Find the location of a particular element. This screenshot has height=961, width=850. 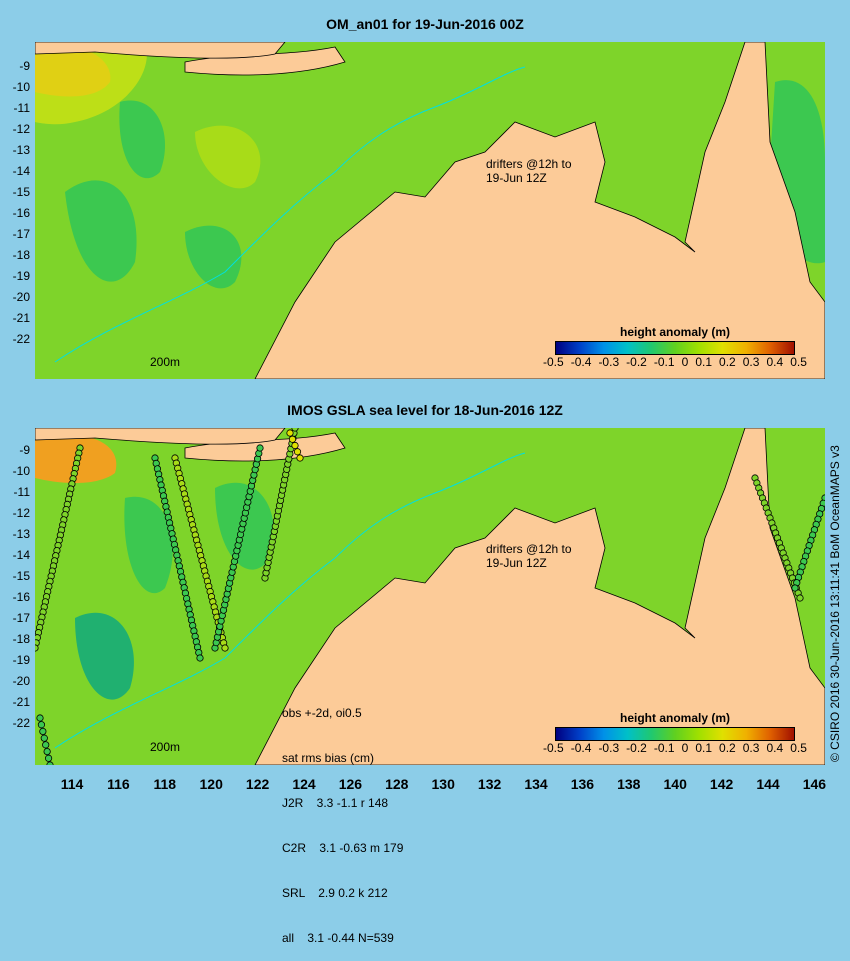

x-tick-label: 134 is located at coordinates (536, 784).